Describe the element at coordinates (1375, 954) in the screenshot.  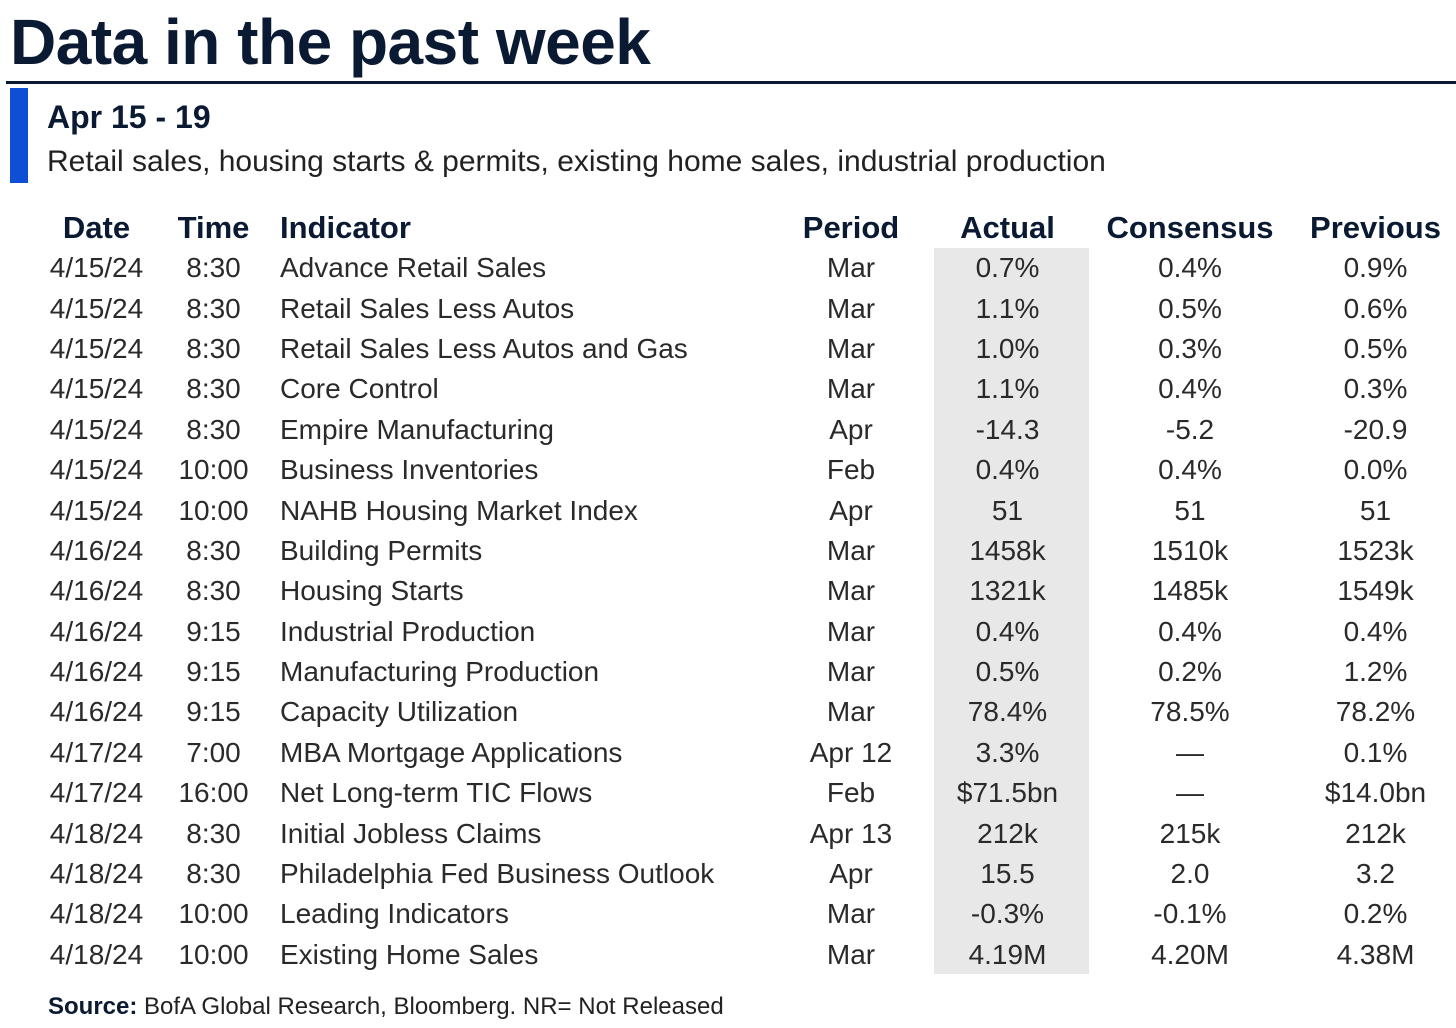
I see `cell-previous: 4.38M` at that location.